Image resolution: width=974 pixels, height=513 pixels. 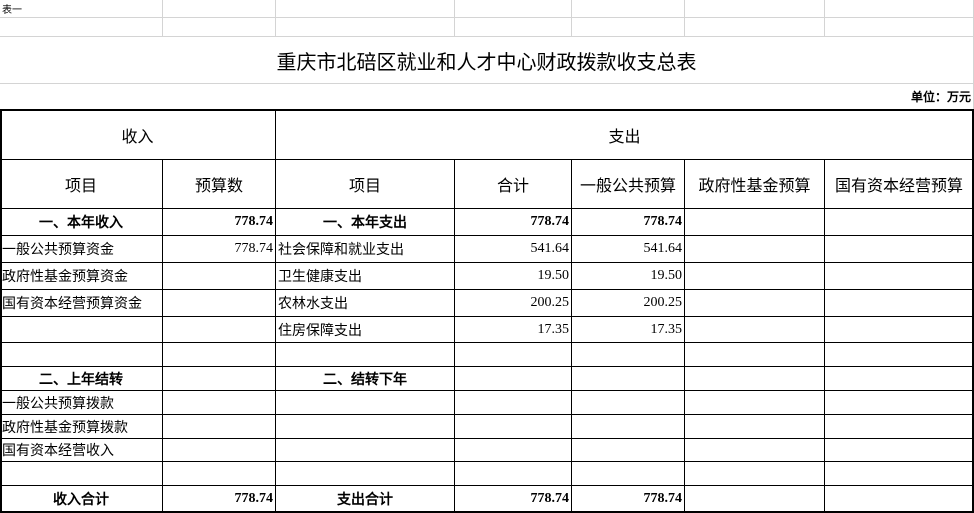 I want to click on column-header: 国有资本经营预算, so click(x=899, y=184).